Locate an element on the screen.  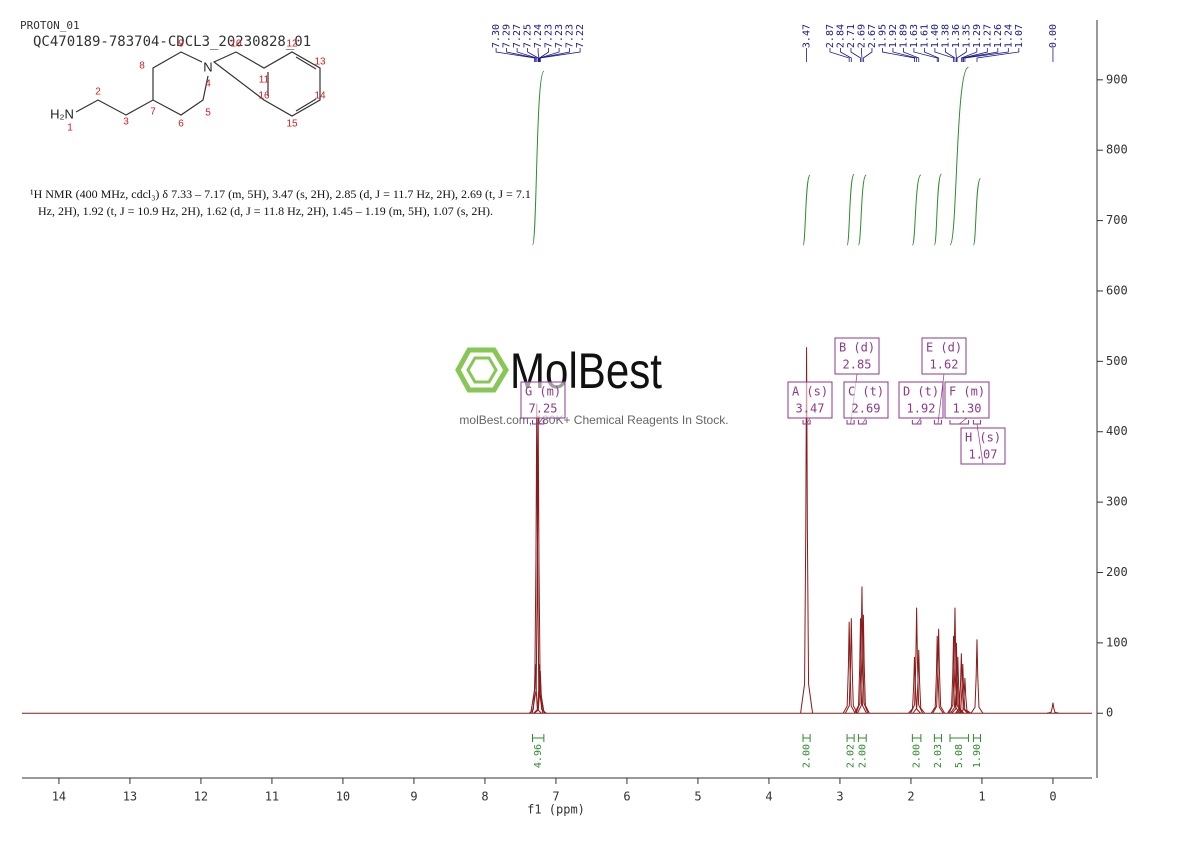
y-tick-label: 500 is located at coordinates (1117, 361).